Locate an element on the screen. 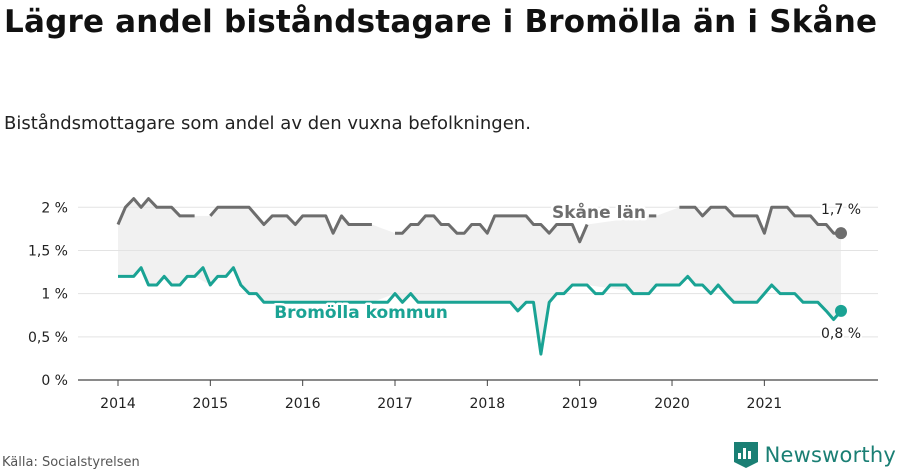 Image resolution: width=900 pixels, height=474 pixels. end-marker-bromolla is located at coordinates (841, 310).